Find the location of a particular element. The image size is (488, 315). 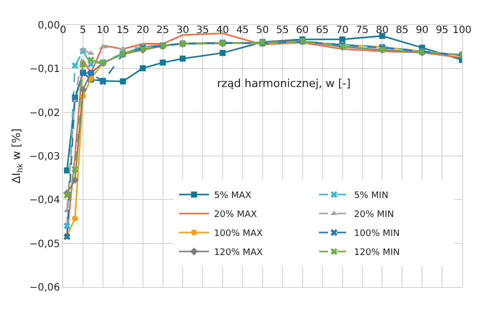

legend-label: 100% MAX is located at coordinates (238, 234).